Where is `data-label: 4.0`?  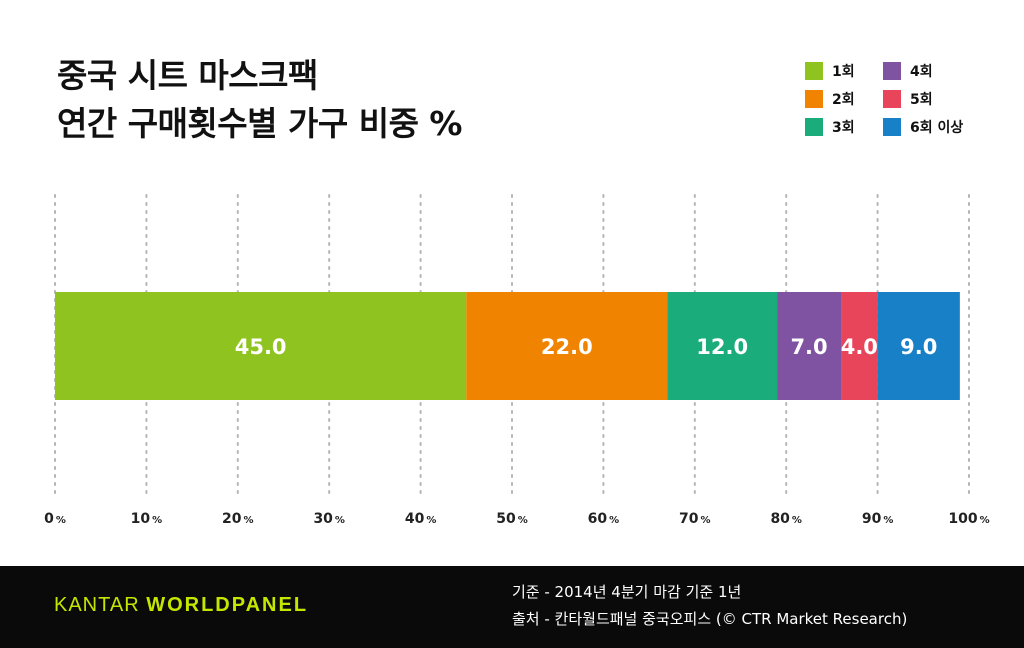
data-label: 4.0 is located at coordinates (859, 347).